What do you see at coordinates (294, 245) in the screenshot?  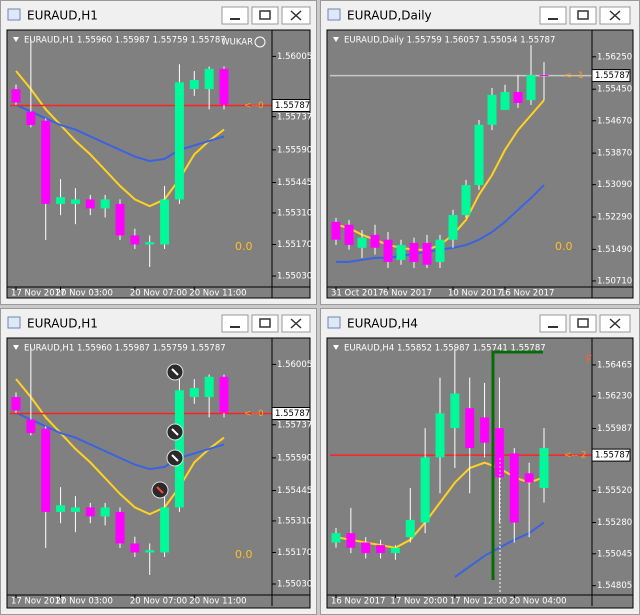 I see `y-tick-label: 1.55170` at bounding box center [294, 245].